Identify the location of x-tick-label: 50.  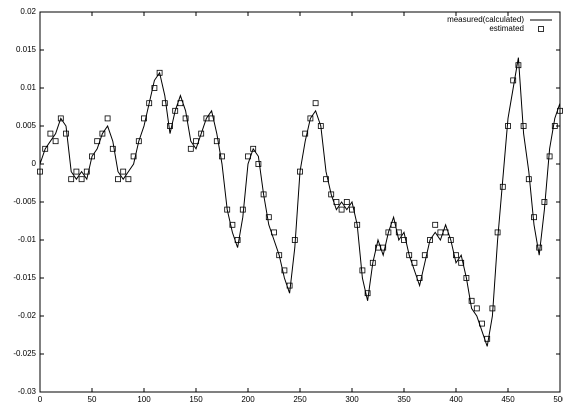
(92, 399).